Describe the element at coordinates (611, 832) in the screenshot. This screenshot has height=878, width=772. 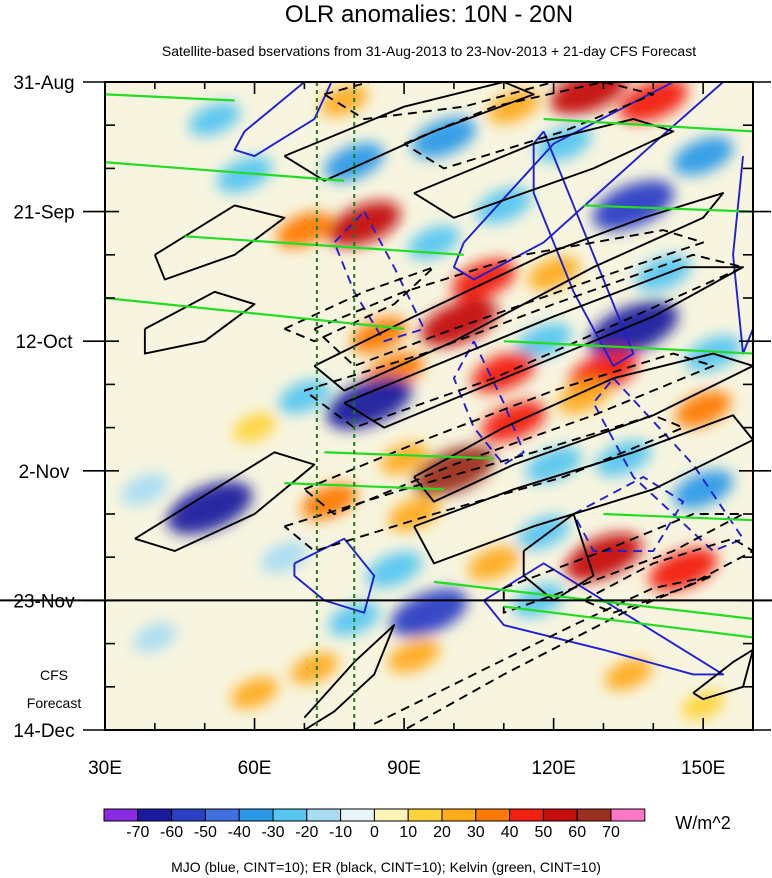
I see `colorbar-label-14: 70` at that location.